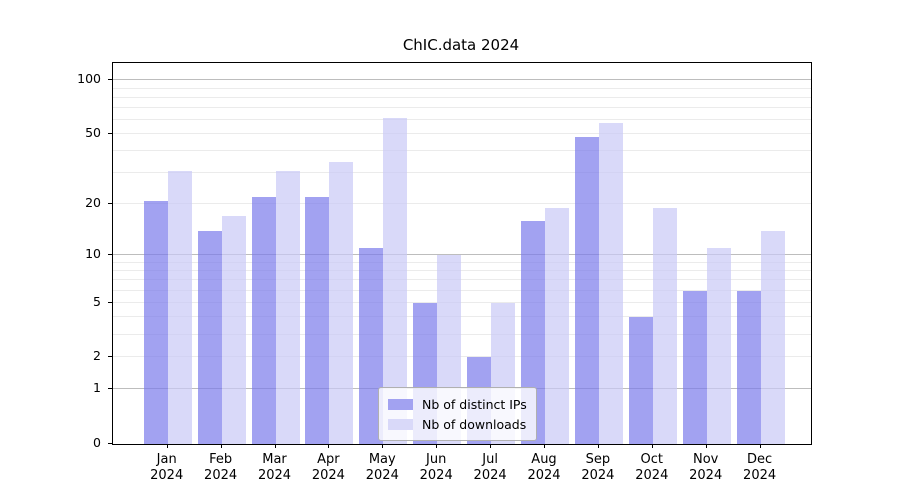 This screenshot has width=900, height=500. What do you see at coordinates (93, 254) in the screenshot?
I see `y-tick-label-10: 10` at bounding box center [93, 254].